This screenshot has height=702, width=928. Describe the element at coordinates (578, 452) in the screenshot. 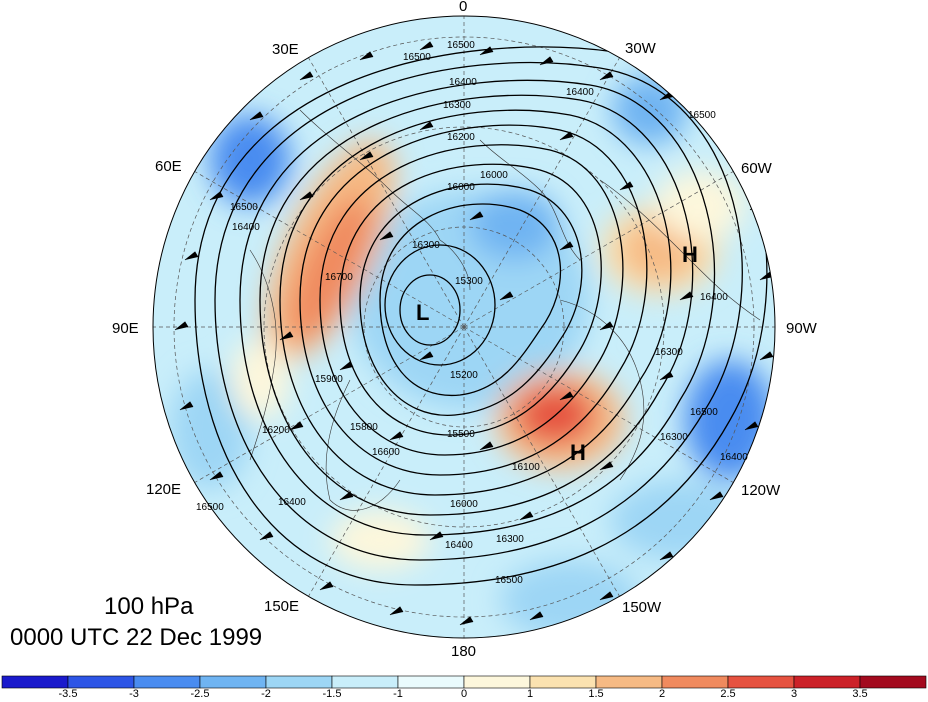

I see `high-center-label-pacific: H` at that location.